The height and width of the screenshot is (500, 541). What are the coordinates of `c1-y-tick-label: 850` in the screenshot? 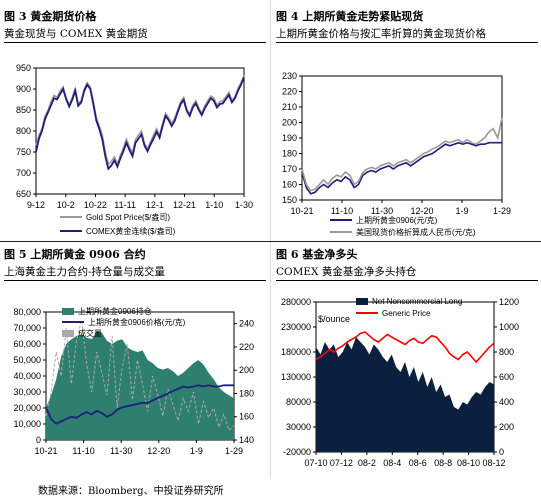 It's located at (23, 110).